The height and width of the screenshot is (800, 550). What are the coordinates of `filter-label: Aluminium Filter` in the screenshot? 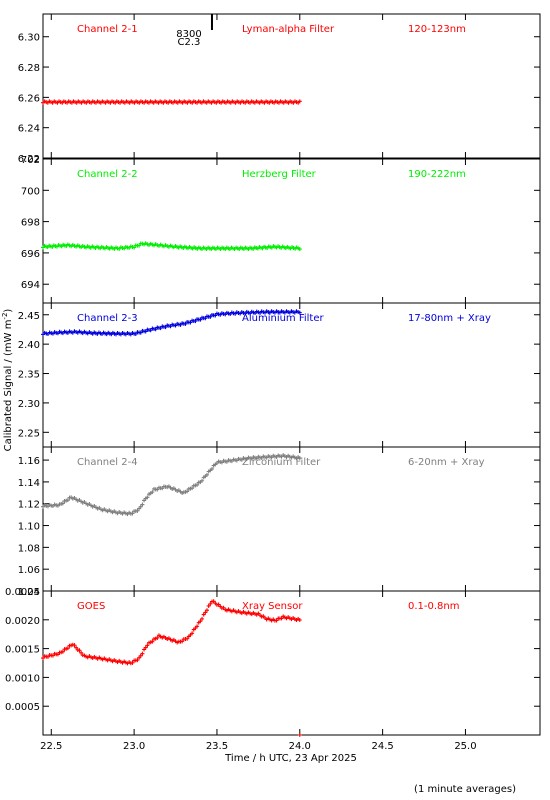 It's located at (283, 318).